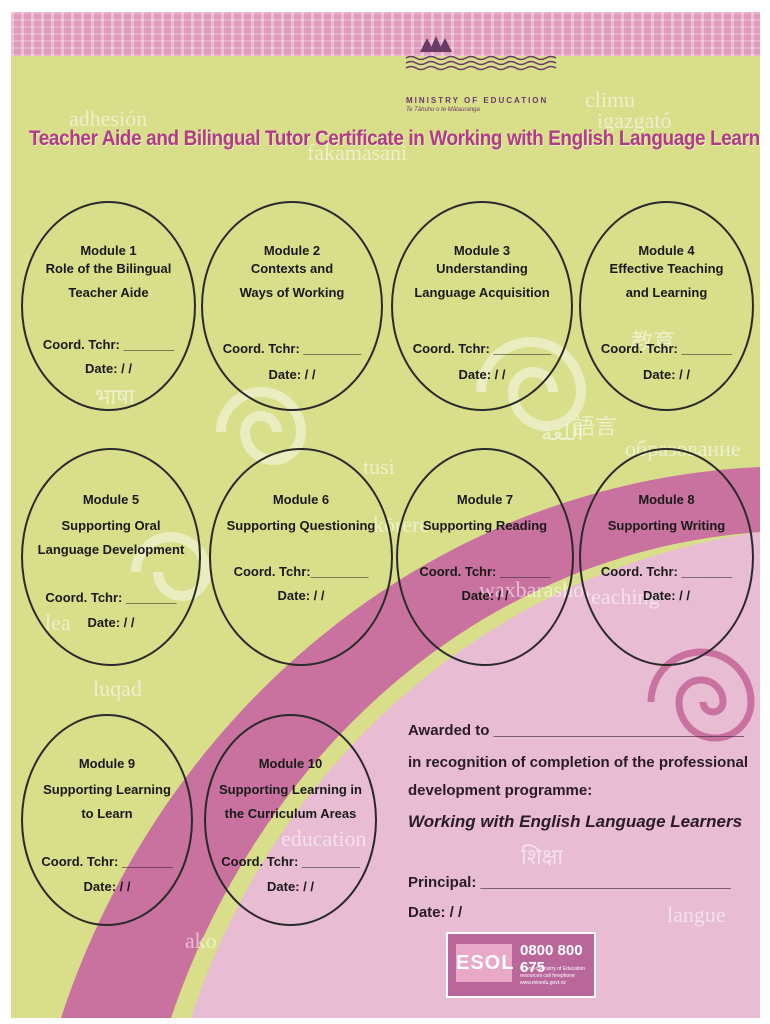 Image resolution: width=770 pixels, height=1024 pixels. What do you see at coordinates (301, 499) in the screenshot?
I see `module-title: Module 6` at bounding box center [301, 499].